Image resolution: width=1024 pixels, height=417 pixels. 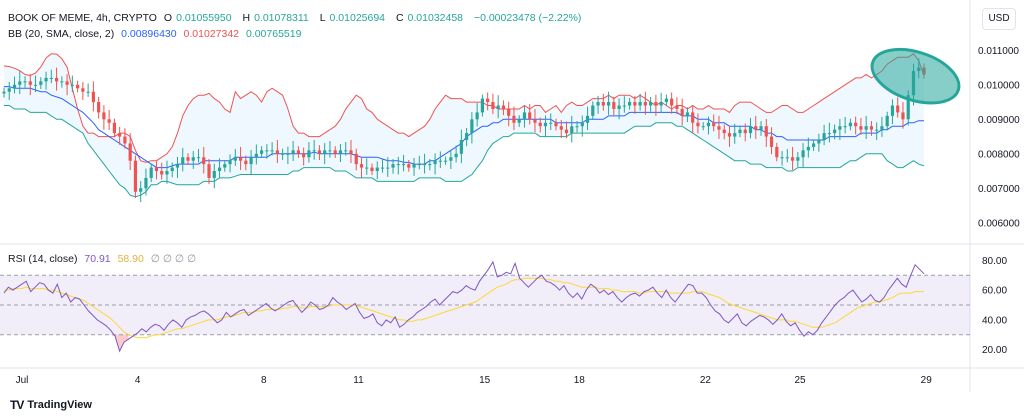 What do you see at coordinates (97, 259) in the screenshot?
I see `rsi-value: 70.91` at bounding box center [97, 259].